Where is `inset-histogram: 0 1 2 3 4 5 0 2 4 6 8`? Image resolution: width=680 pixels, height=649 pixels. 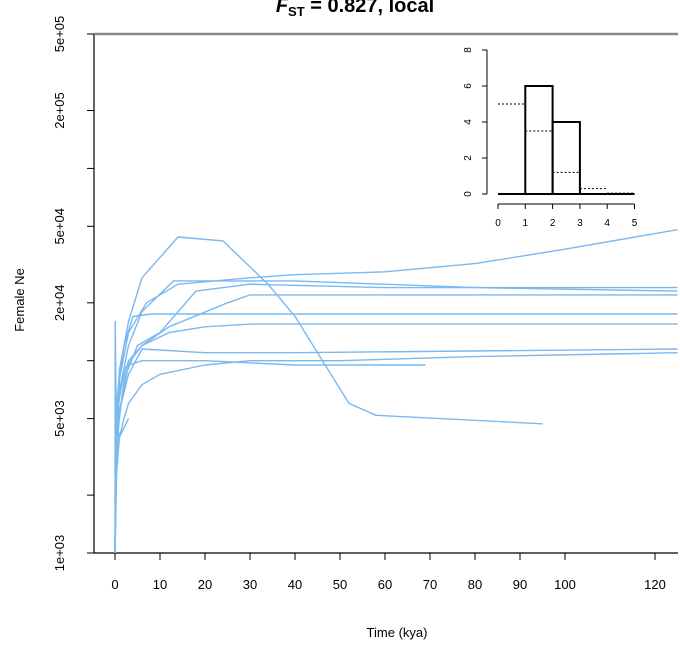
inset-histogram: 0 1 2 3 4 5 0 2 4 6 8 is located at coordinates (550, 138).